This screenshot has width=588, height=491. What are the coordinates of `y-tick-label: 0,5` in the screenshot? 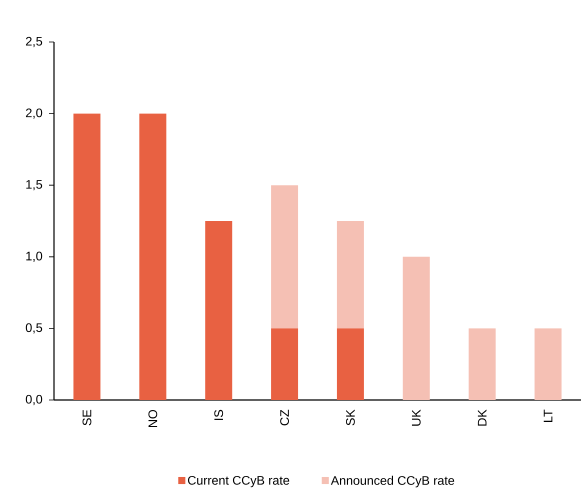 It's located at (34, 328).